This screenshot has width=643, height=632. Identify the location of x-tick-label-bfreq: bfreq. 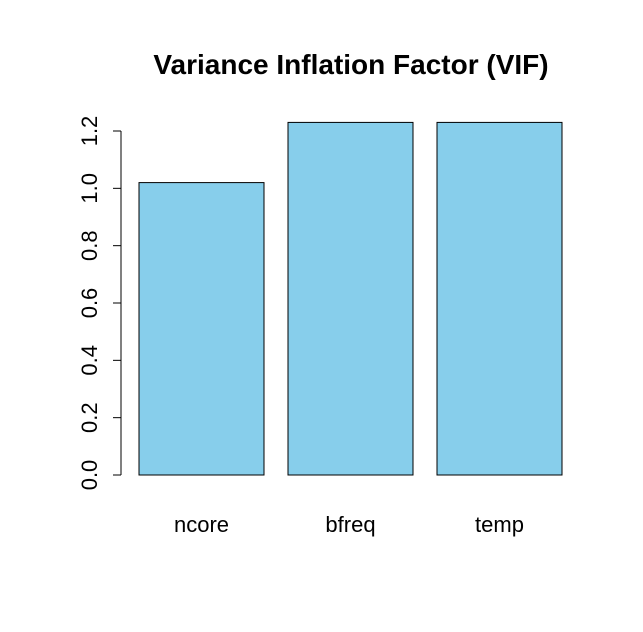
(350, 524).